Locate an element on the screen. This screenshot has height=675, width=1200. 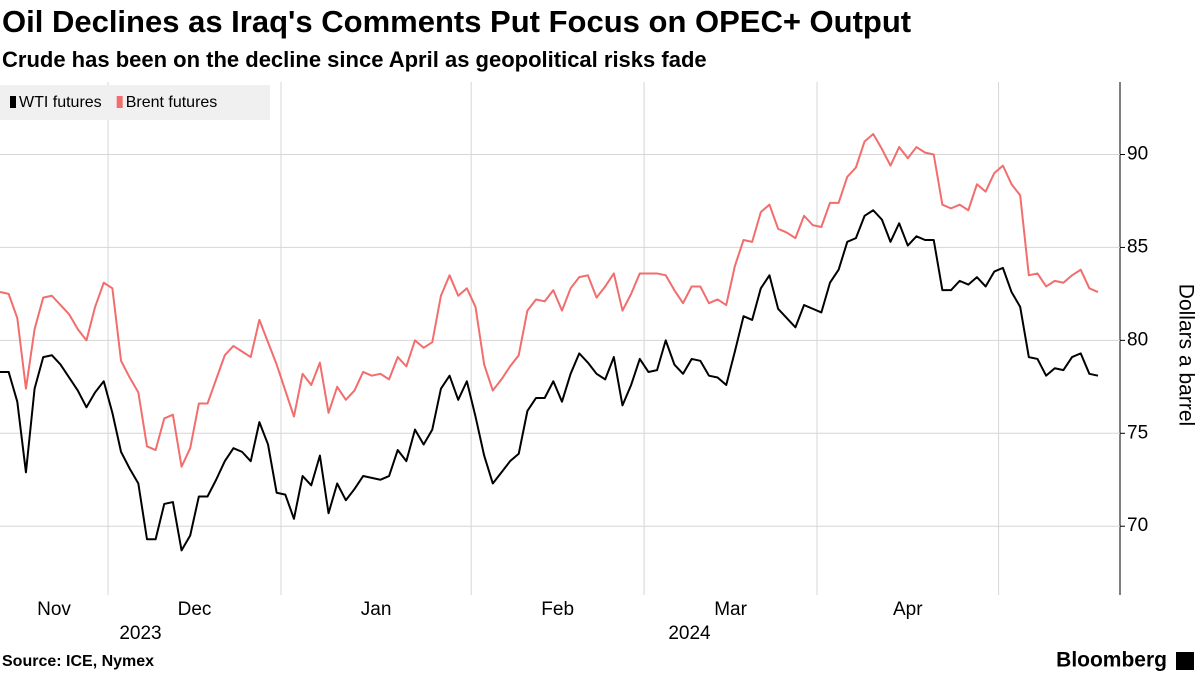
legend-label: Brent futures is located at coordinates (172, 102).